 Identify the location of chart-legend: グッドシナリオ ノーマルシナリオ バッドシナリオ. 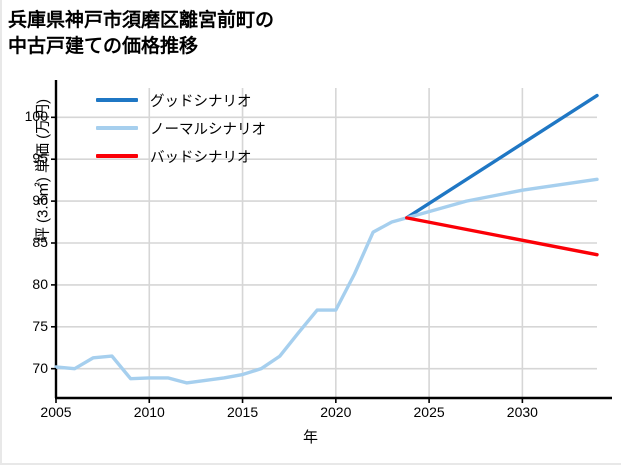
(181, 128).